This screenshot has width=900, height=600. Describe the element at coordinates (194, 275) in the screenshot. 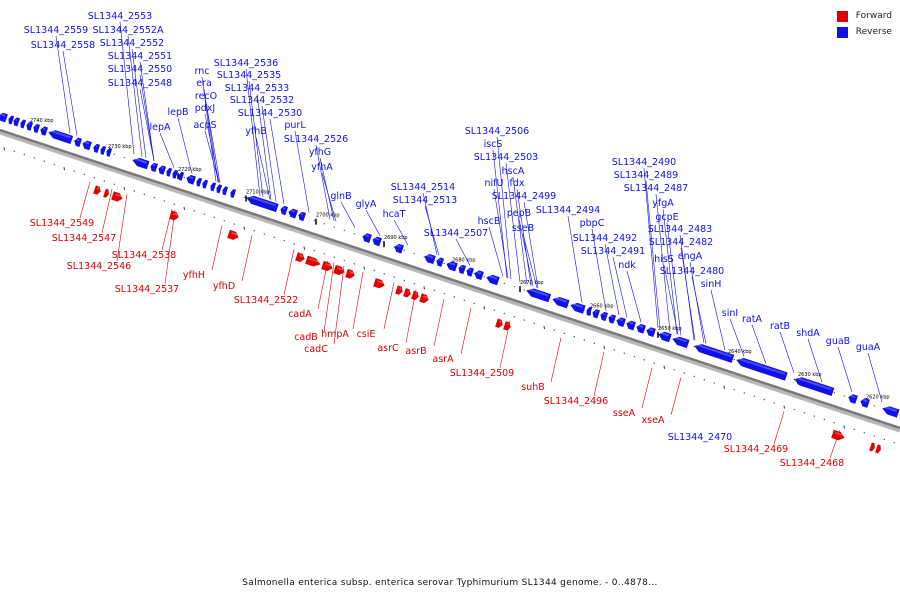

I see `forward-gene-label: yfhH` at that location.